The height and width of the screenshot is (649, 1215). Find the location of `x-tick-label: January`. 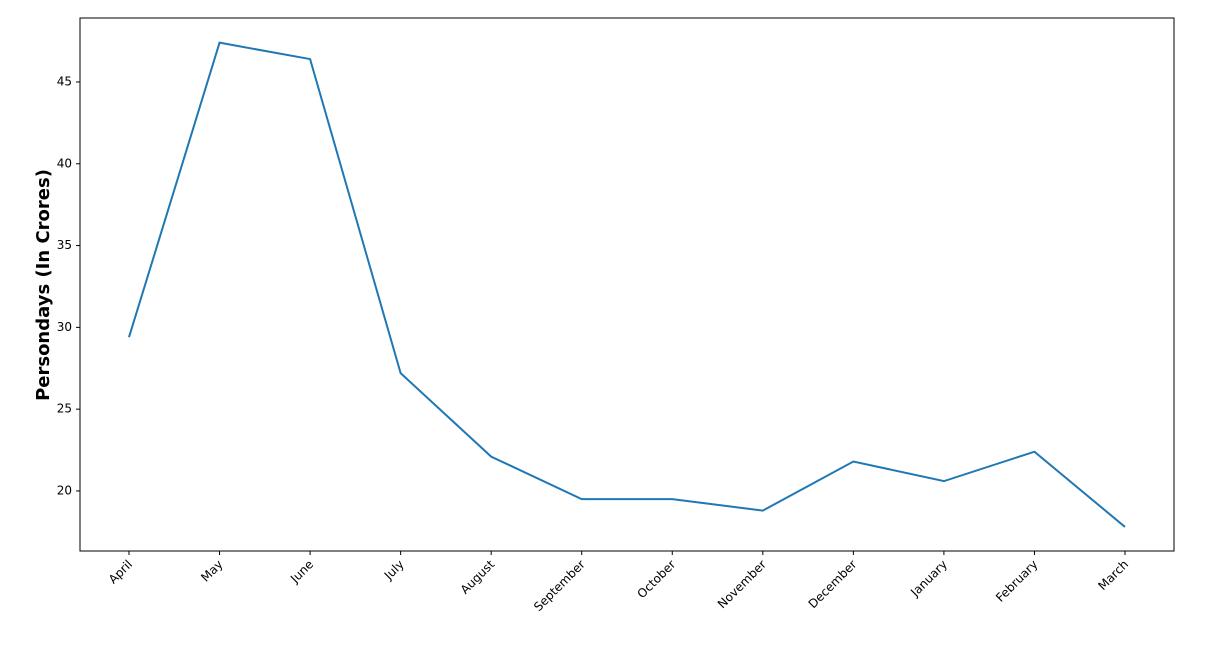

x-tick-label: January is located at coordinates (928, 578).